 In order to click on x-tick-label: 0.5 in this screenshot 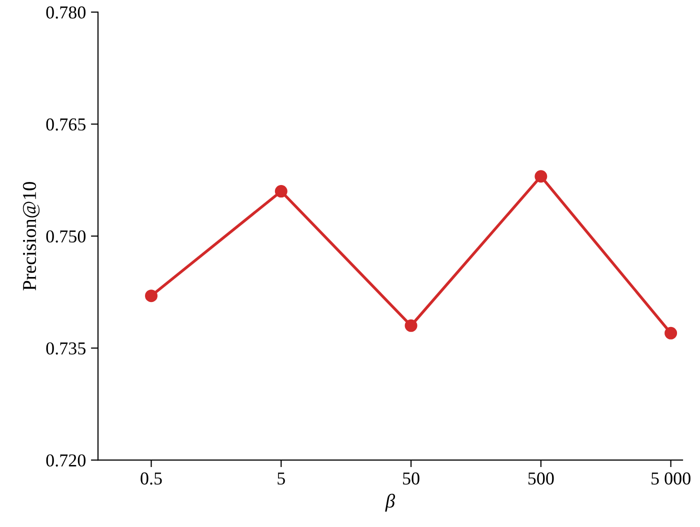, I will do `click(151, 478)`.